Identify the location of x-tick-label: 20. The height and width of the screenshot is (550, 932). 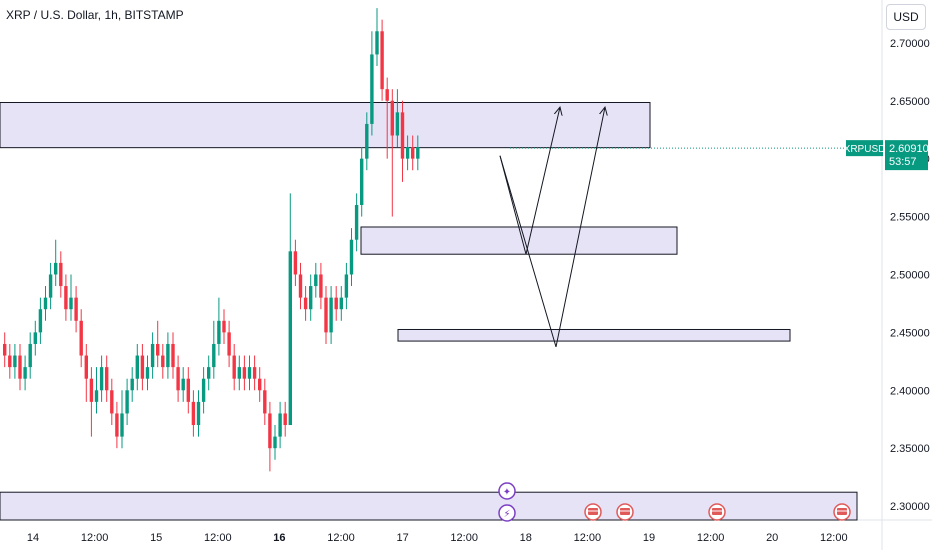
(772, 538).